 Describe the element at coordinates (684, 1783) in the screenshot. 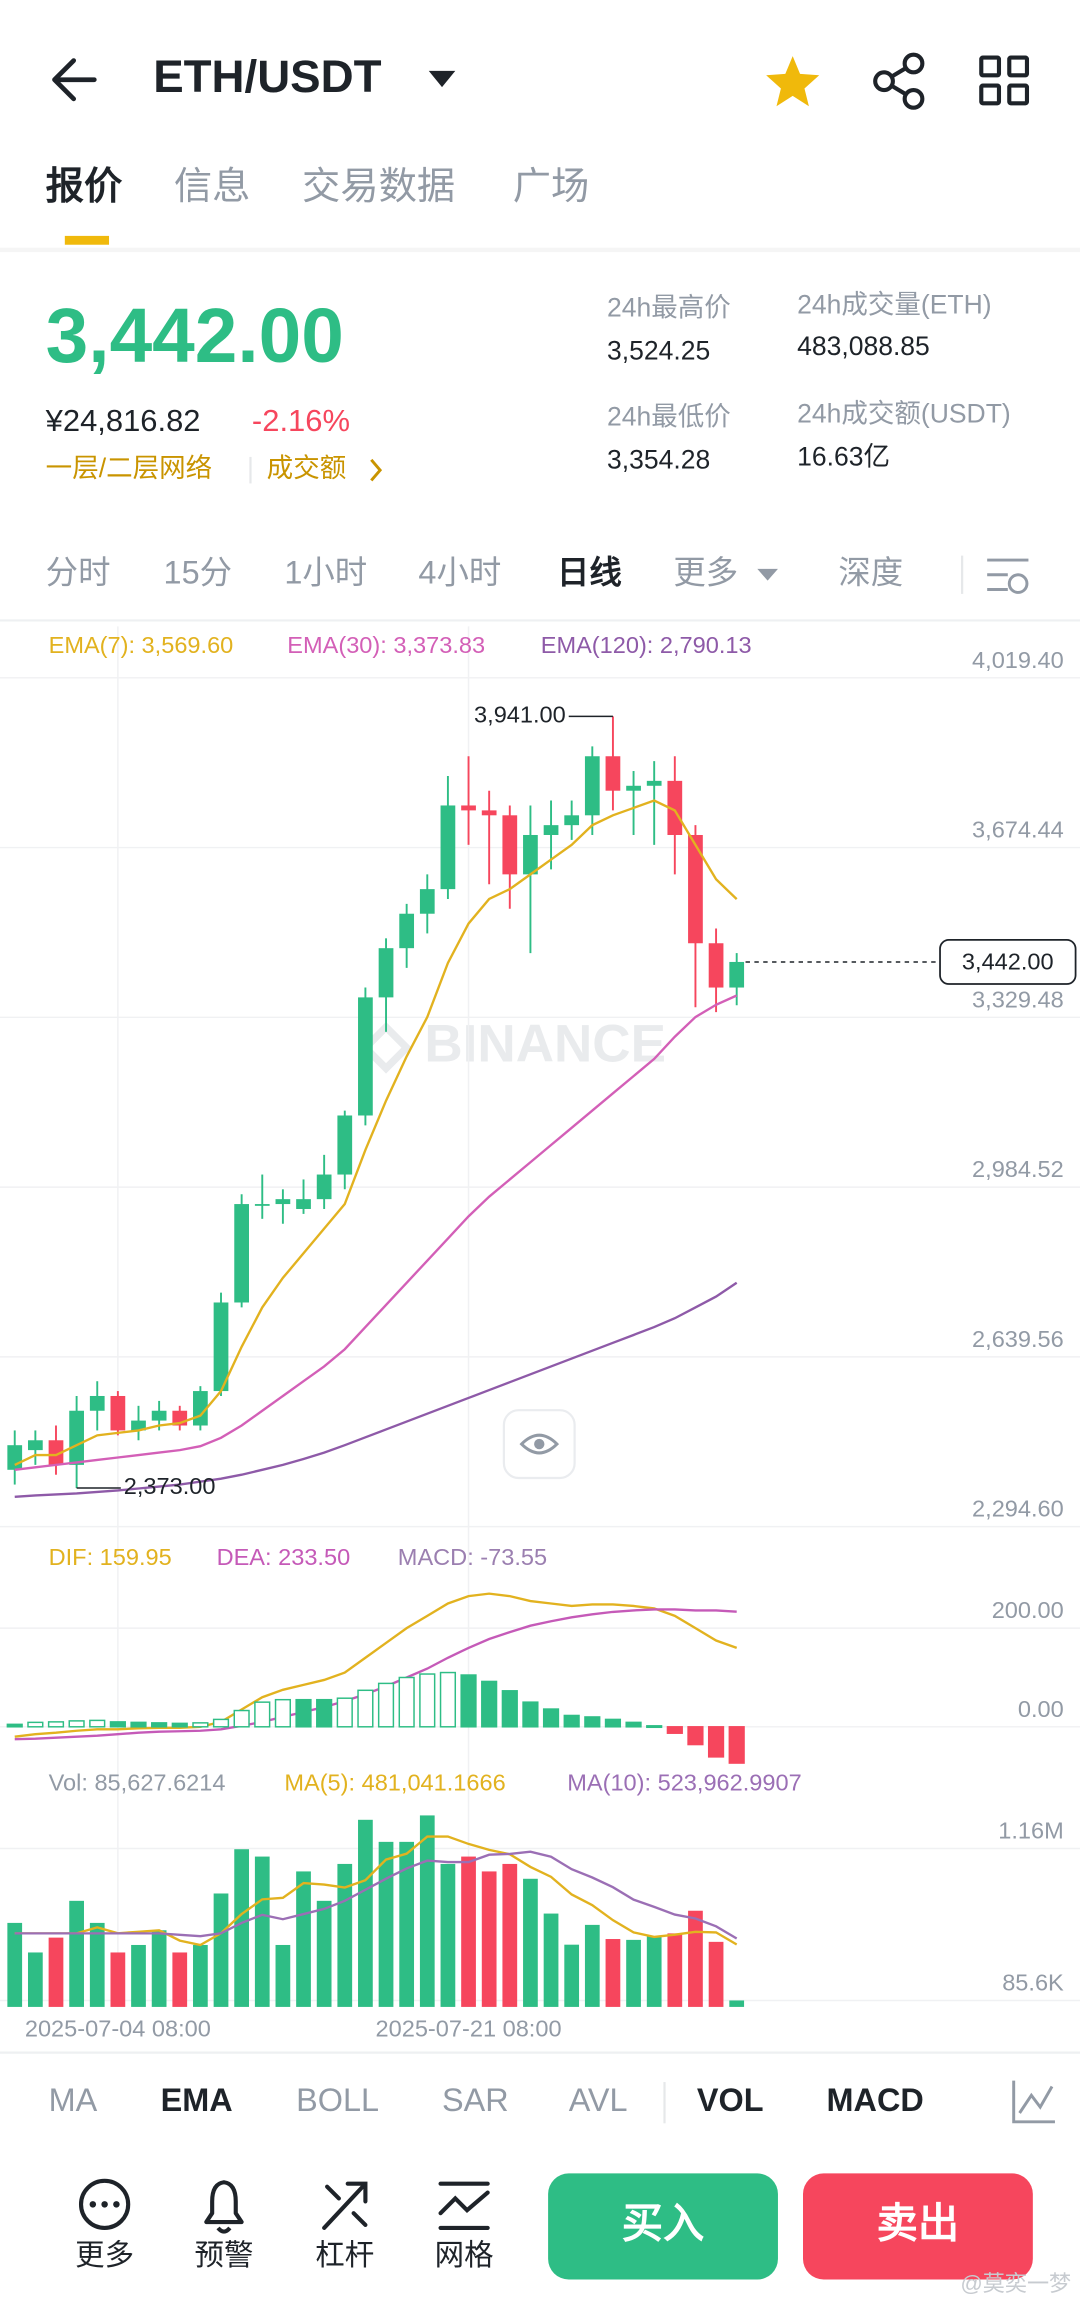

I see `legend-entry: MA(10): 523,962.9907` at that location.